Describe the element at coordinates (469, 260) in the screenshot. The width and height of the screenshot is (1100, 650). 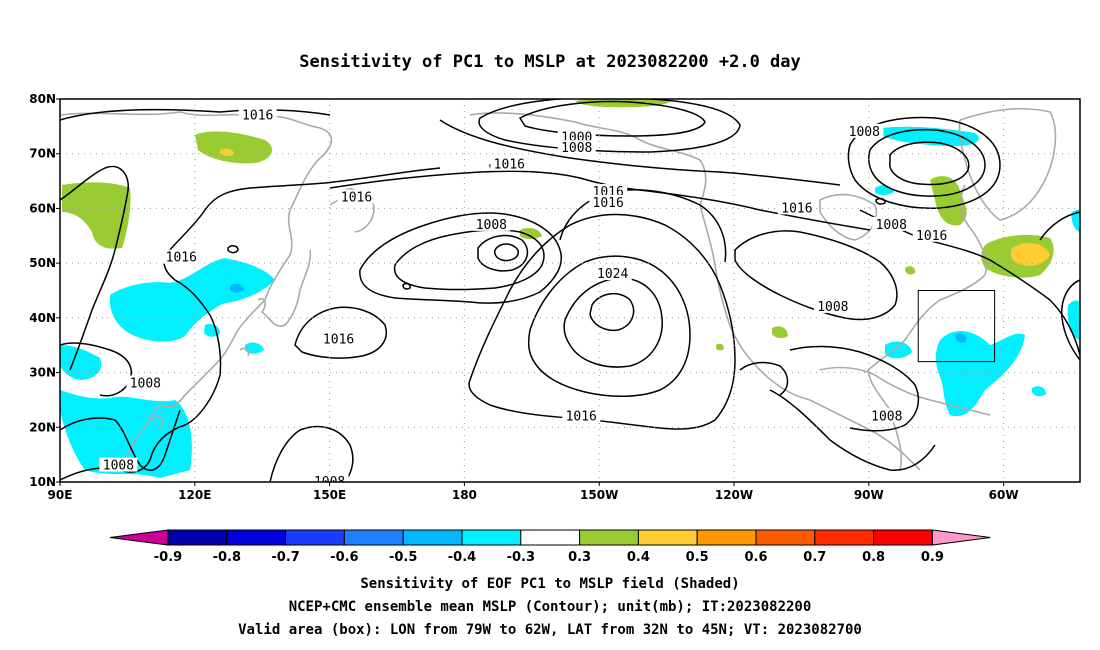
I see `contour-1008-low` at that location.